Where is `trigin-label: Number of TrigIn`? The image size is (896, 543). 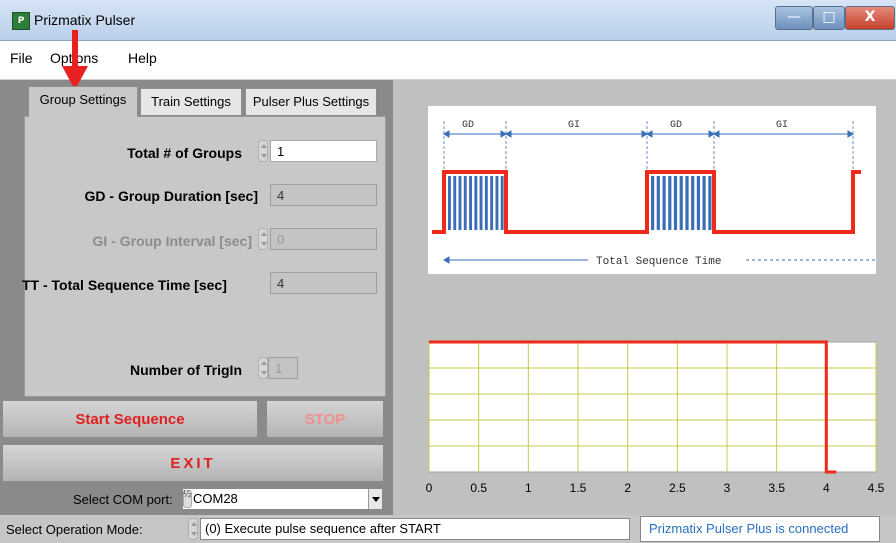 trigin-label: Number of TrigIn is located at coordinates (186, 370).